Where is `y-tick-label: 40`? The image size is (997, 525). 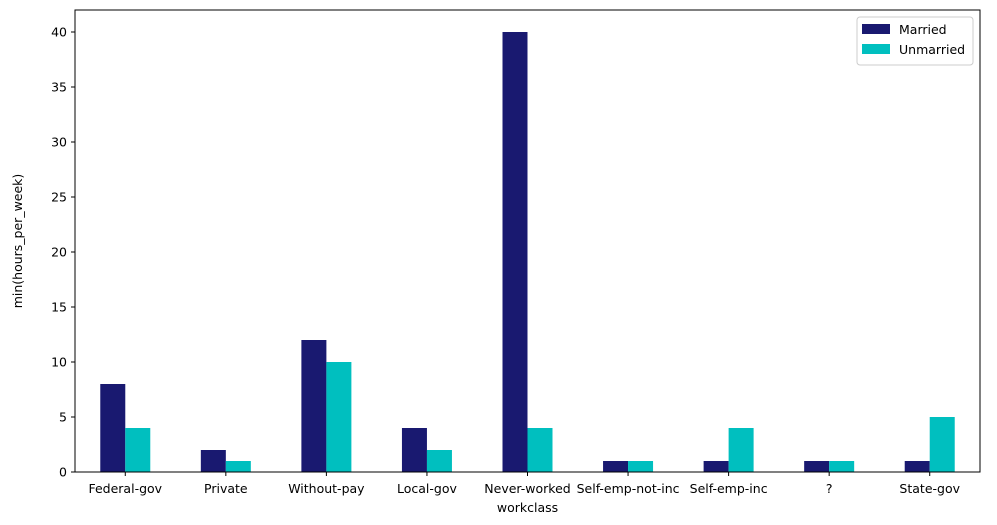 y-tick-label: 40 is located at coordinates (59, 32).